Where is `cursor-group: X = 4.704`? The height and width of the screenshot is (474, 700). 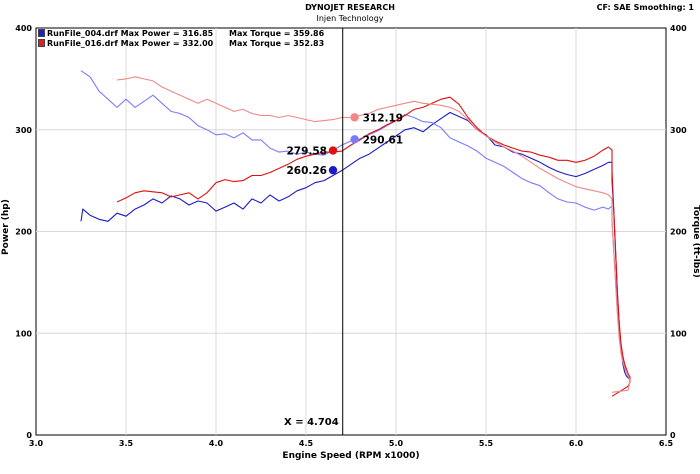
cursor-group: X = 4.704 is located at coordinates (314, 231).